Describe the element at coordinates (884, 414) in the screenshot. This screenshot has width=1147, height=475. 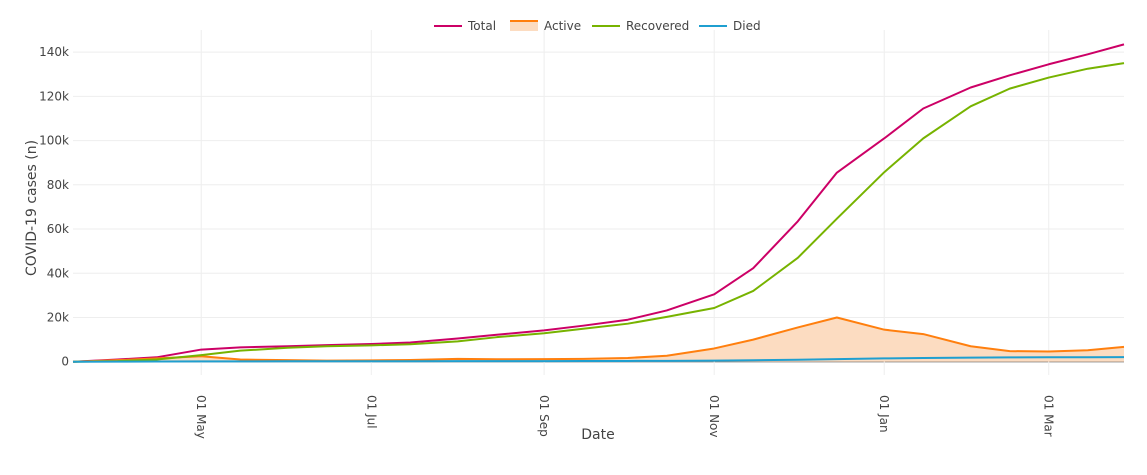
I see `x-tick-label: 01 Jan` at that location.